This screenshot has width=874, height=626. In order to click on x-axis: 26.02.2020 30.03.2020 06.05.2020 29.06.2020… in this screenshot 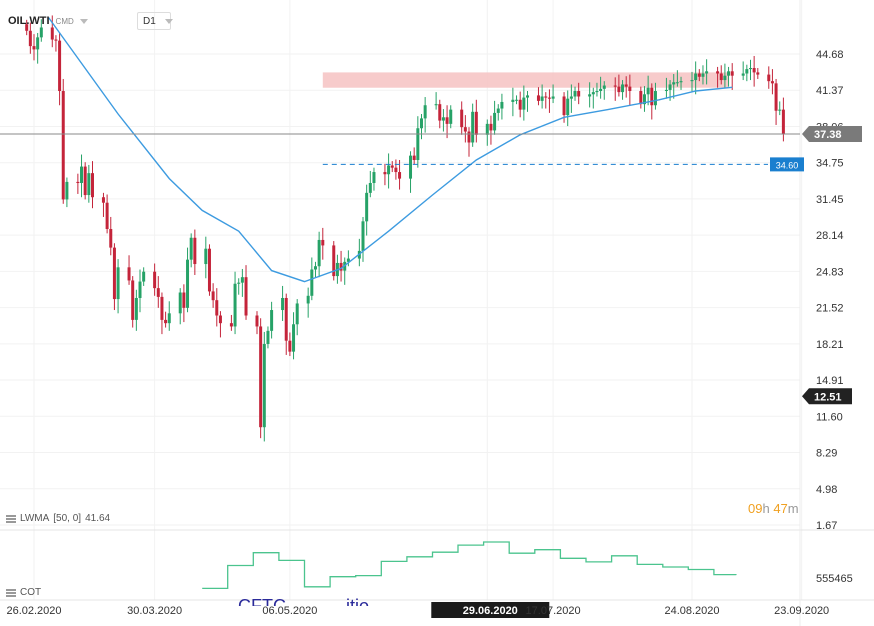, I will do `click(417, 610)`.